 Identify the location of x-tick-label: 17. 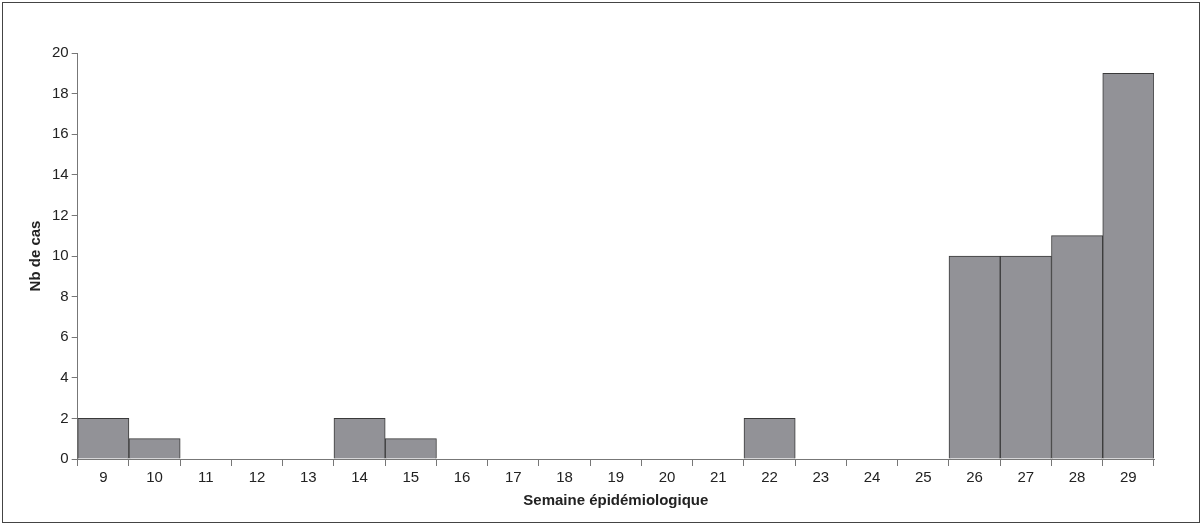
(513, 477).